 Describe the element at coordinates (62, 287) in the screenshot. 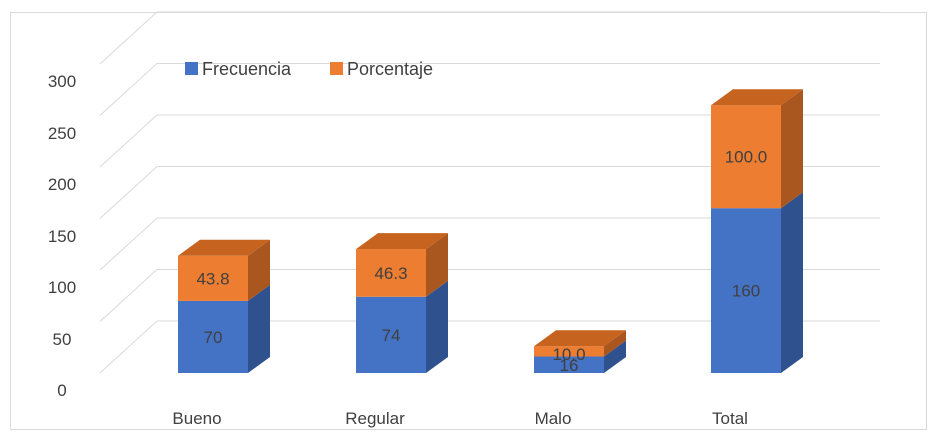

I see `y-tick-label: 100` at that location.